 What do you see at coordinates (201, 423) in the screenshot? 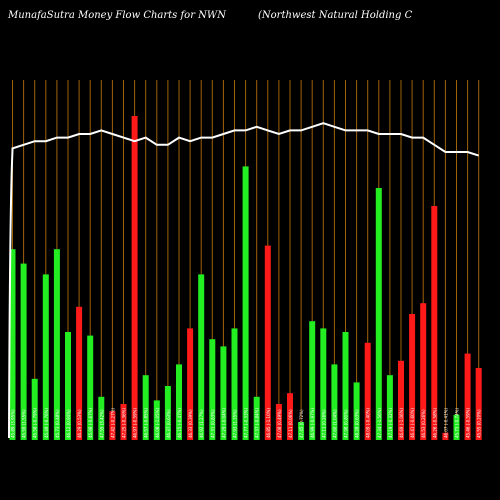
I see `x-tick-label: 46.92 (1.27%)` at bounding box center [201, 423].